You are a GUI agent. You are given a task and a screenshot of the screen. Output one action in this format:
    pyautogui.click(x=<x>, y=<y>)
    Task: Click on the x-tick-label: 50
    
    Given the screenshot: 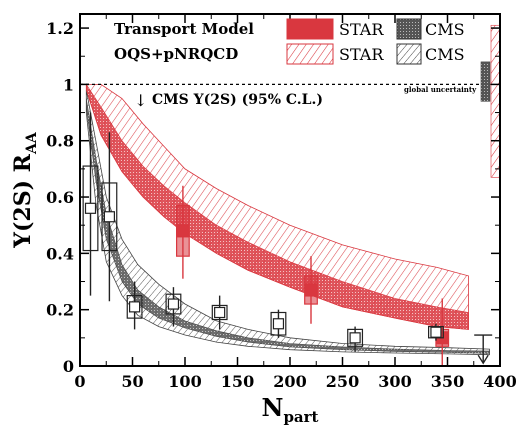 What is the action you would take?
    pyautogui.click(x=132, y=381)
    